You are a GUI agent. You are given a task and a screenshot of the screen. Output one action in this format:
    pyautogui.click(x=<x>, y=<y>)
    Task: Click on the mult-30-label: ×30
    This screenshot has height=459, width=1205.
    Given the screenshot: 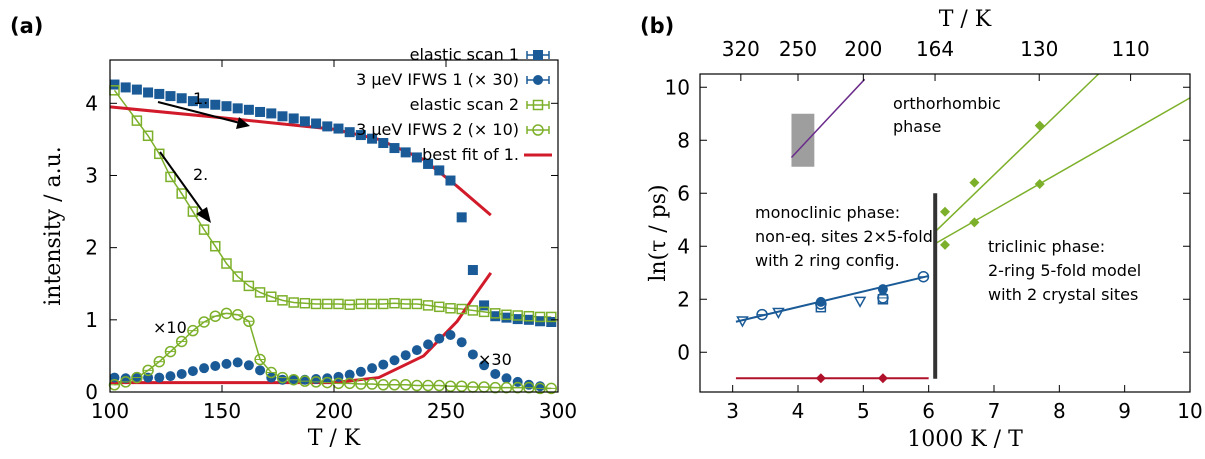 What is the action you would take?
    pyautogui.click(x=495, y=359)
    